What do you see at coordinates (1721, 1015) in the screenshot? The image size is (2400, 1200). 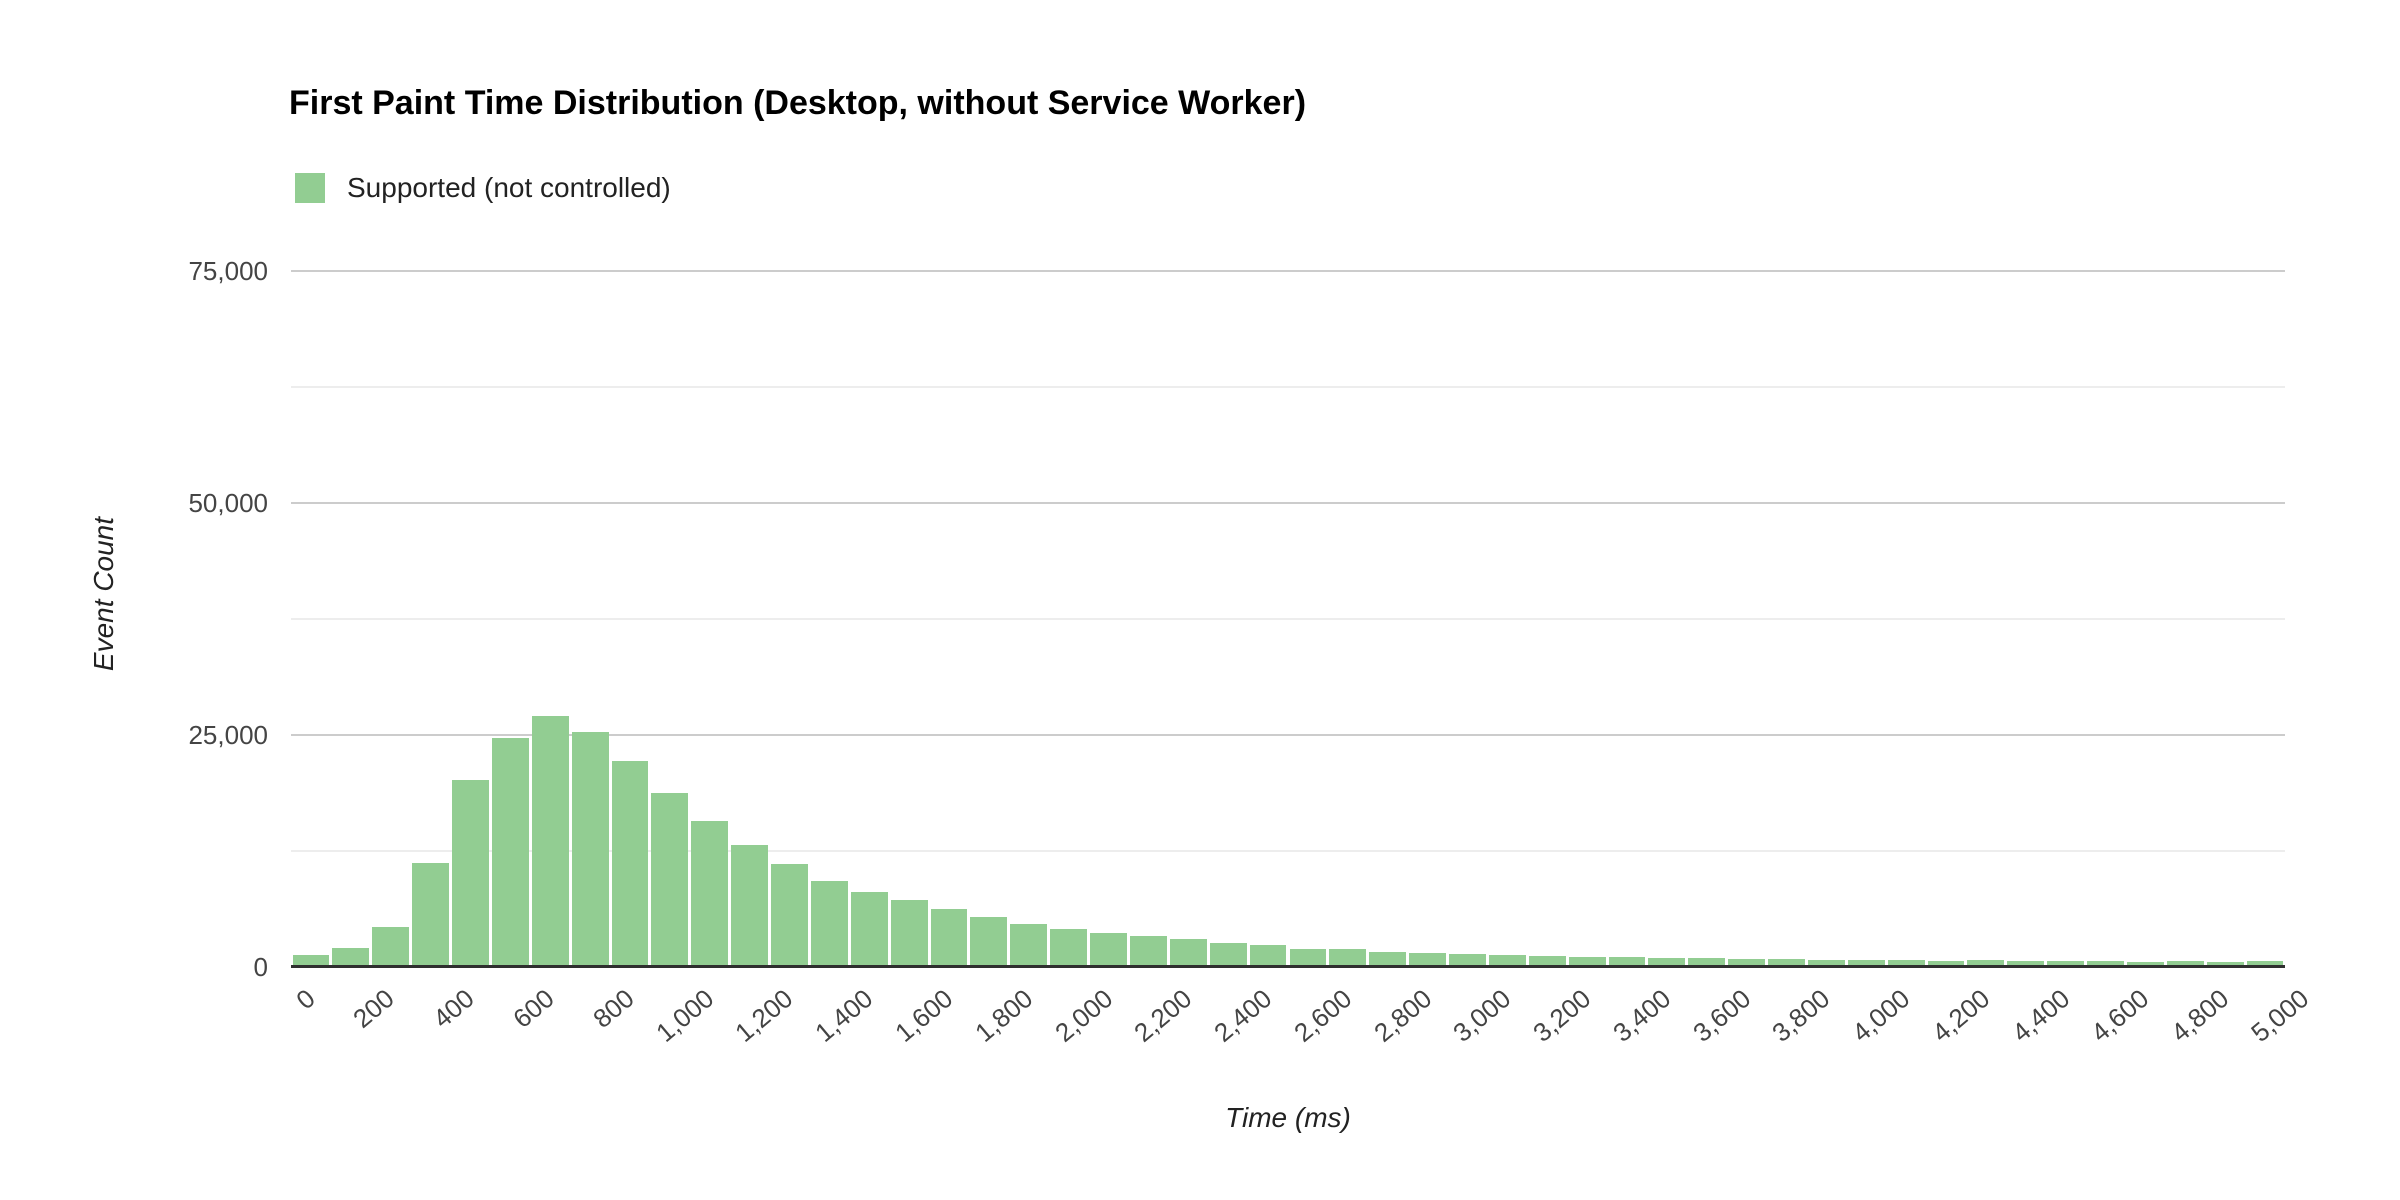 I see `x-tick-label: 3,600` at bounding box center [1721, 1015].